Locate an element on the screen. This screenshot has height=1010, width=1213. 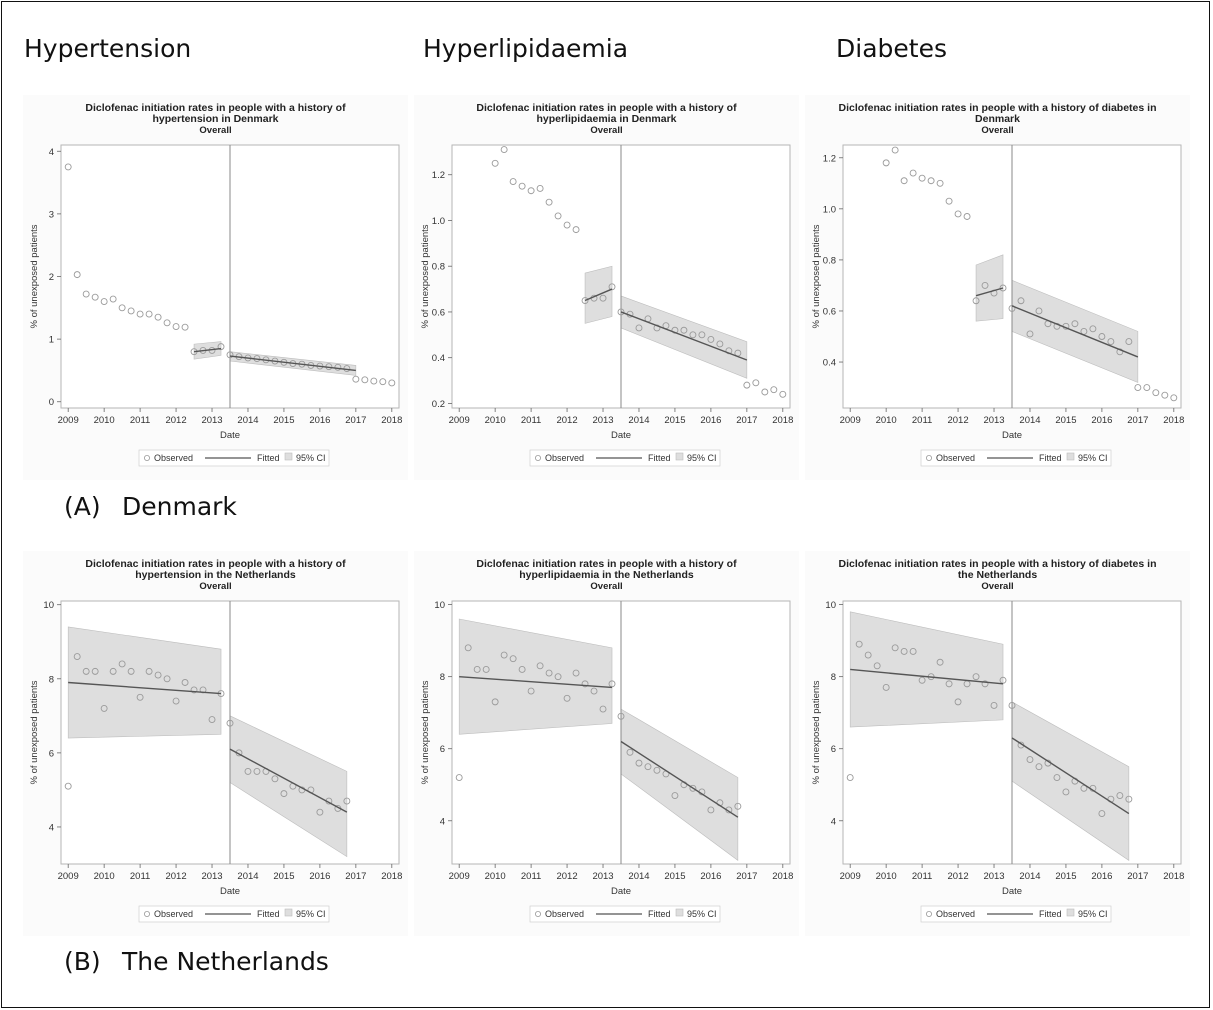
y-tick-label: 1 is located at coordinates (51, 340).